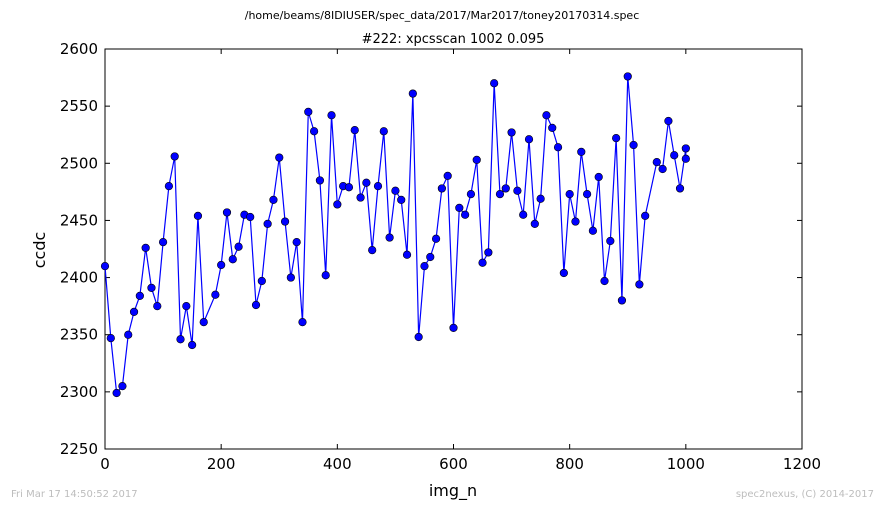 The height and width of the screenshot is (509, 884). I want to click on x-tick-label: 1000, so click(686, 464).